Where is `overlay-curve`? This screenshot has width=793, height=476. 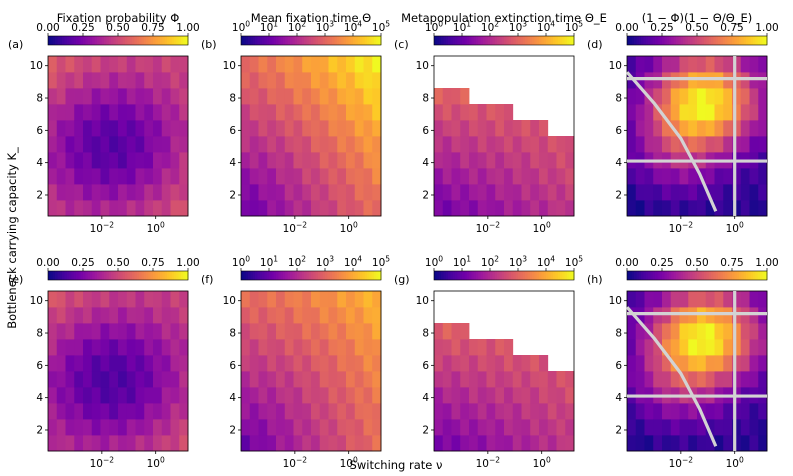 overlay-curve is located at coordinates (671, 376).